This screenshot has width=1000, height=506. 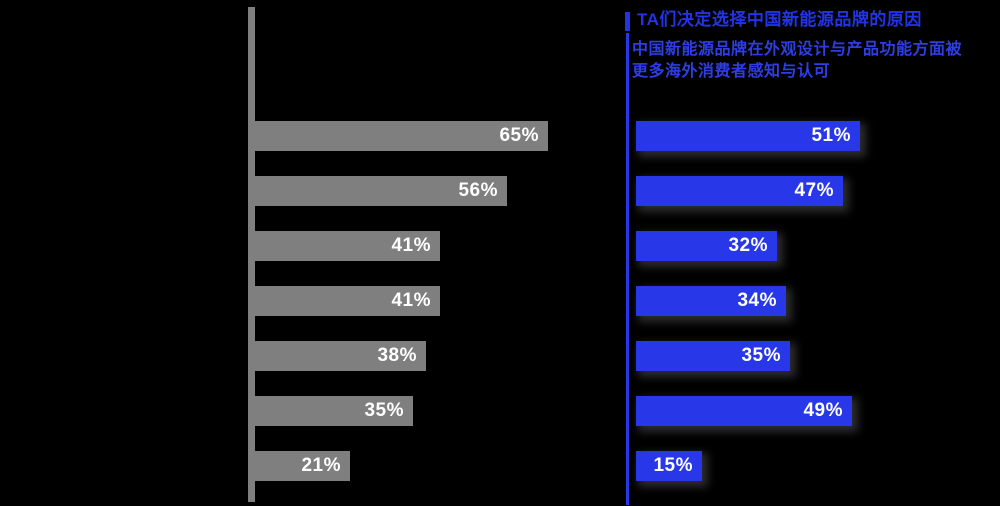 I want to click on reasons-blue-series-bar: 15%, so click(x=669, y=466).